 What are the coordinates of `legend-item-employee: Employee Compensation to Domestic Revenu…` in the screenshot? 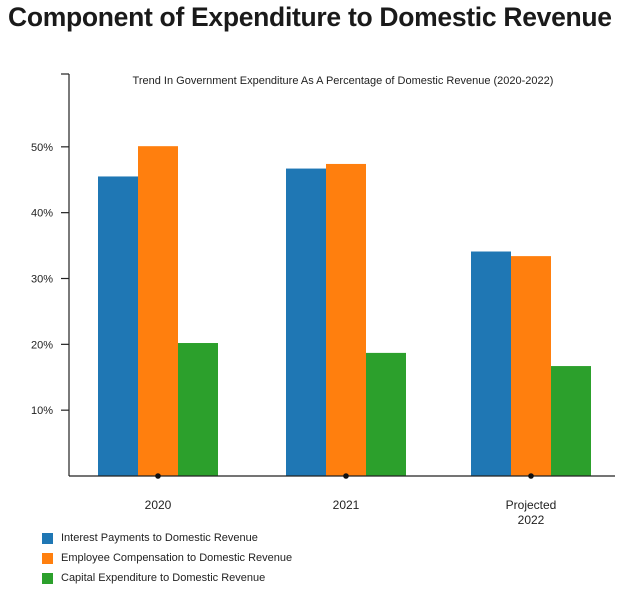 It's located at (167, 558).